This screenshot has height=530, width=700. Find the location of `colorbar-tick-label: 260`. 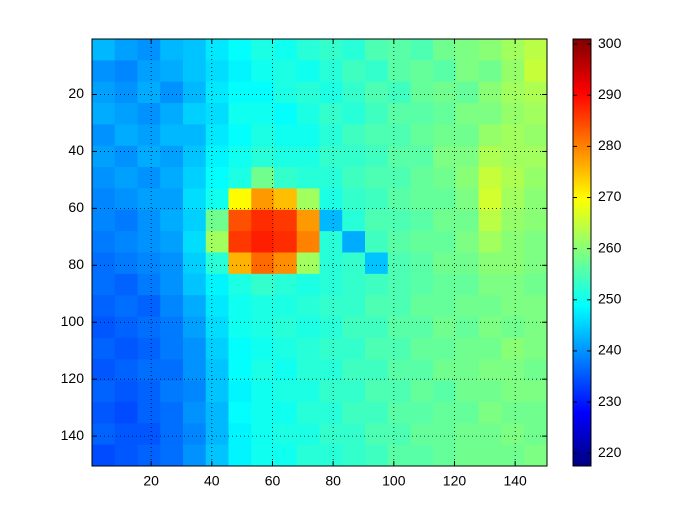

colorbar-tick-label: 260 is located at coordinates (610, 247).